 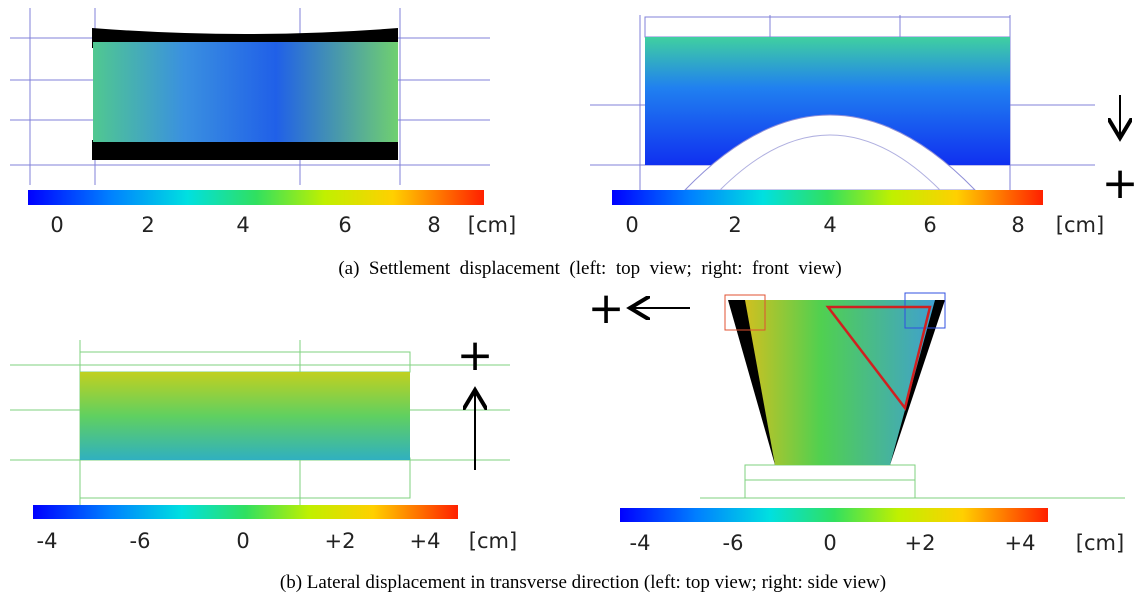 I want to click on arch-inner, so click(x=830, y=162).